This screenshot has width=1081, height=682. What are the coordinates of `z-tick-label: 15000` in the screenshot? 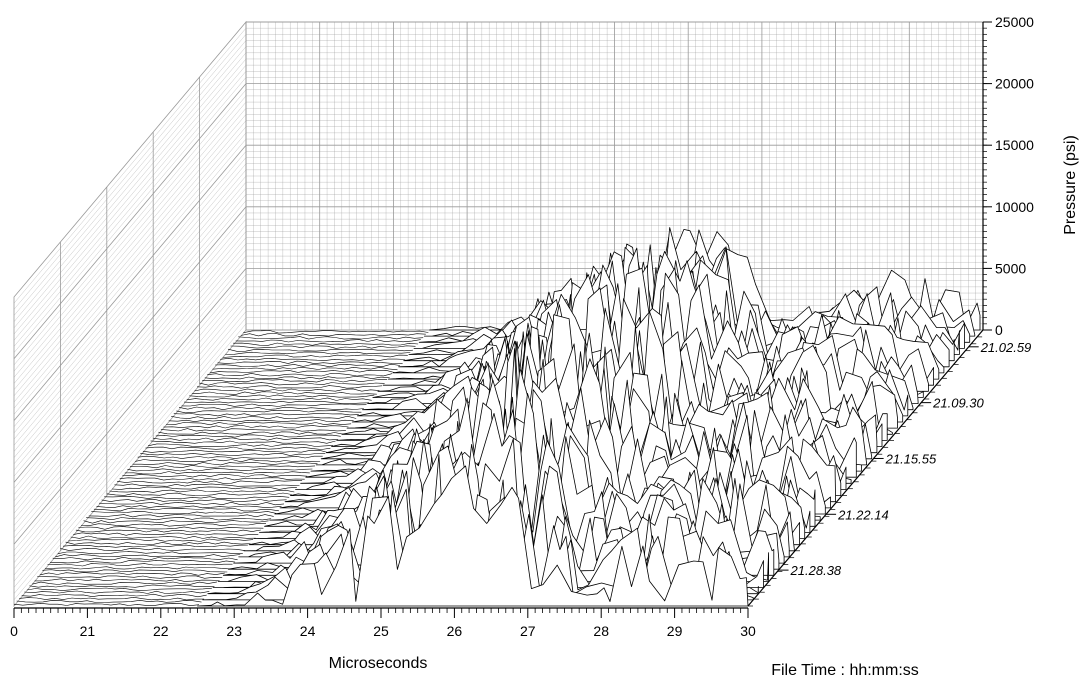 It's located at (1014, 145).